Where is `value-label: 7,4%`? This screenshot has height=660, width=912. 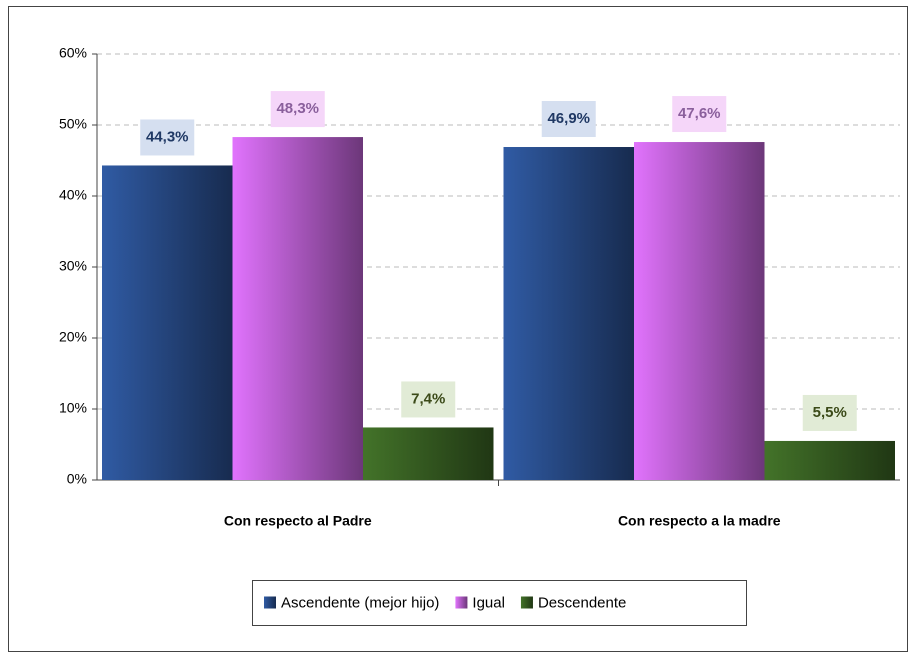 value-label: 7,4% is located at coordinates (428, 398).